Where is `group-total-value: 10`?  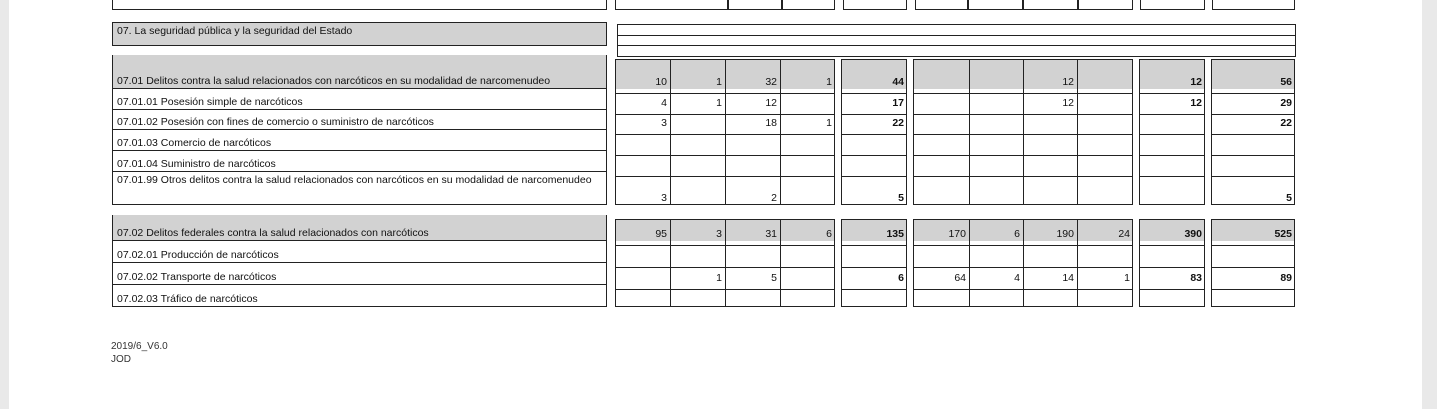
group-total-value: 10 is located at coordinates (661, 82).